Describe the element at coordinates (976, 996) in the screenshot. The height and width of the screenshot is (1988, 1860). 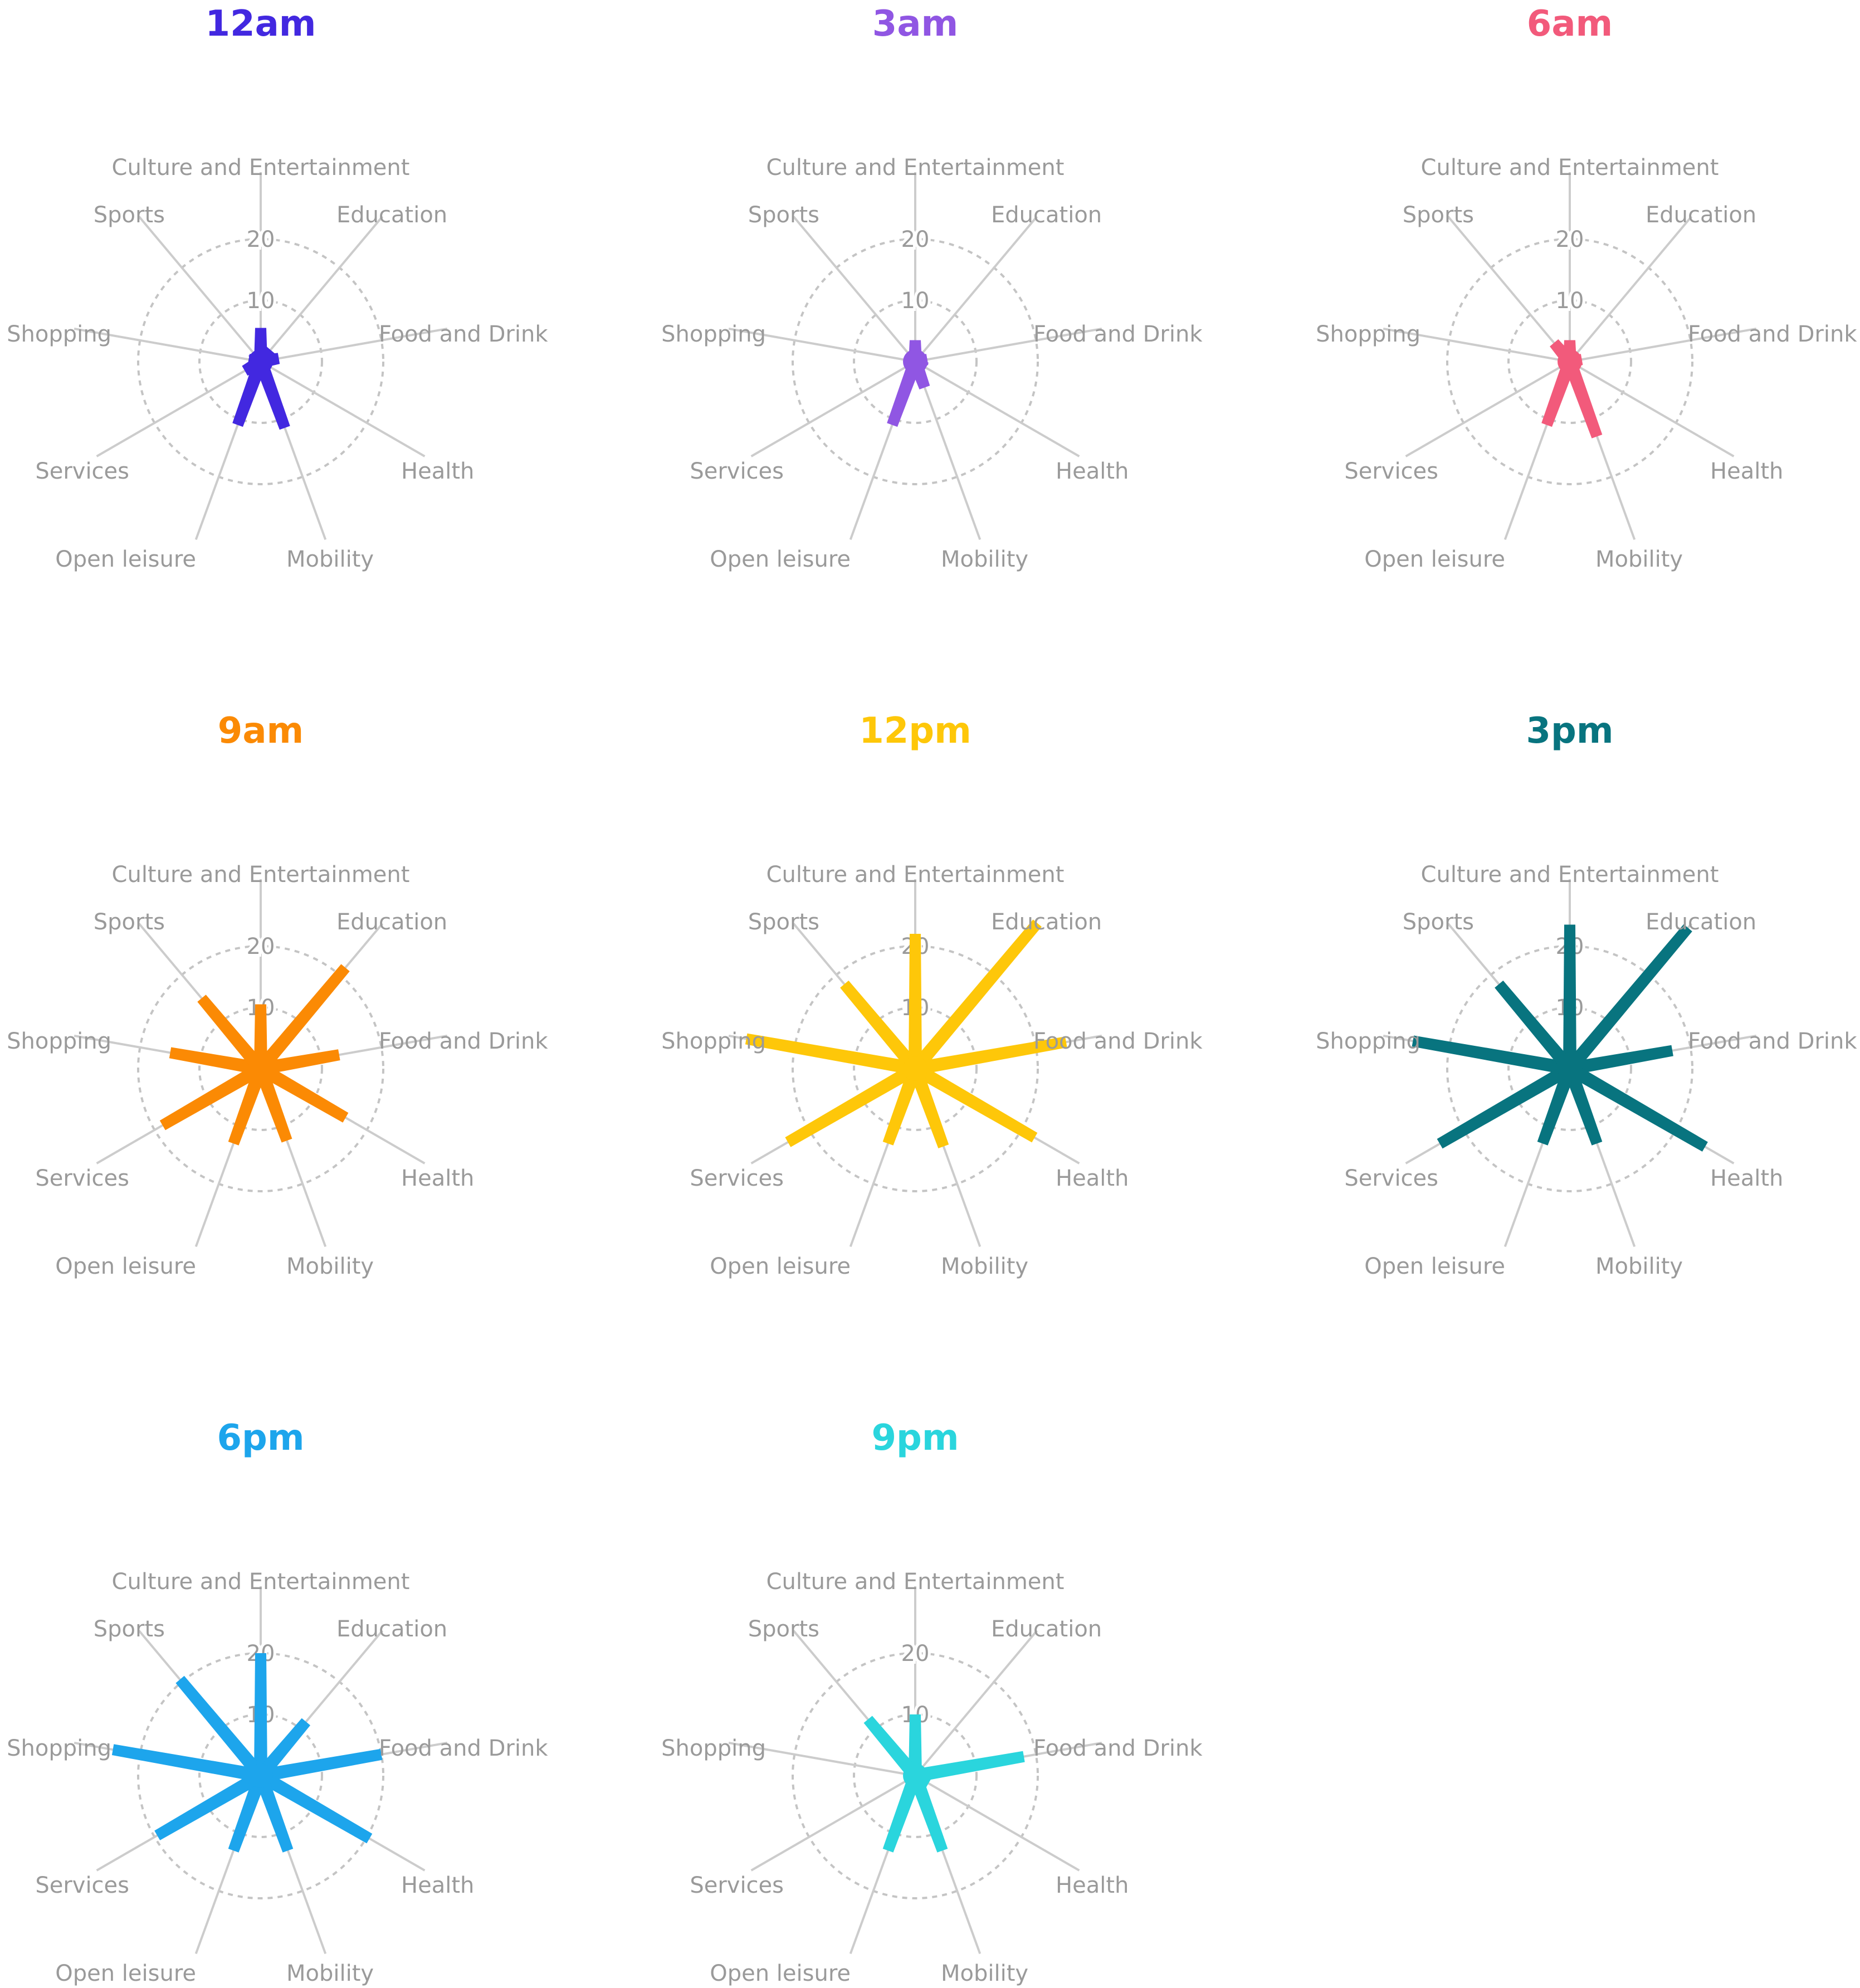
I see `spike-education` at that location.